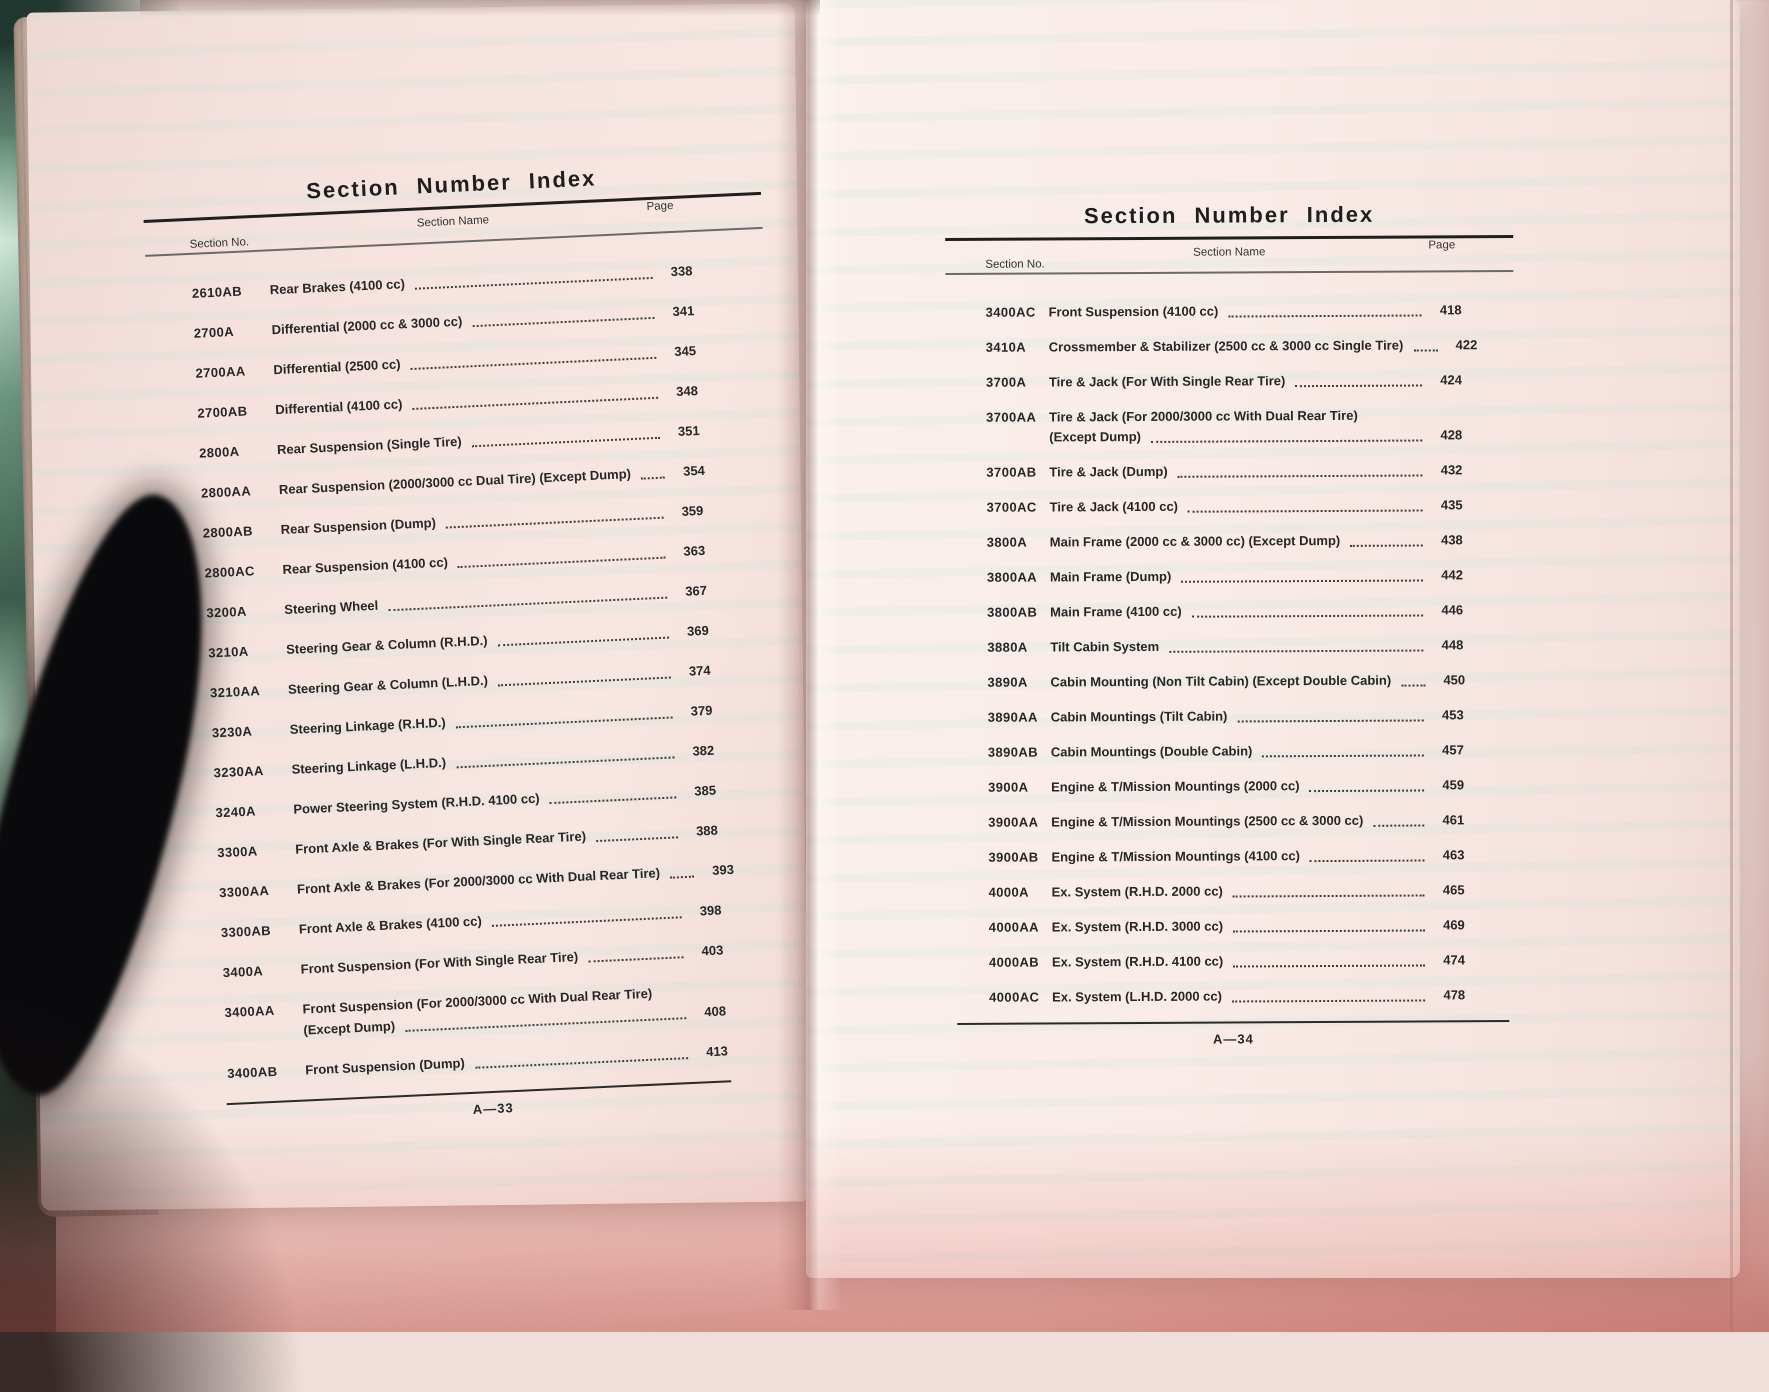 The height and width of the screenshot is (1392, 1769). I want to click on section-no: 2610AB, so click(217, 292).